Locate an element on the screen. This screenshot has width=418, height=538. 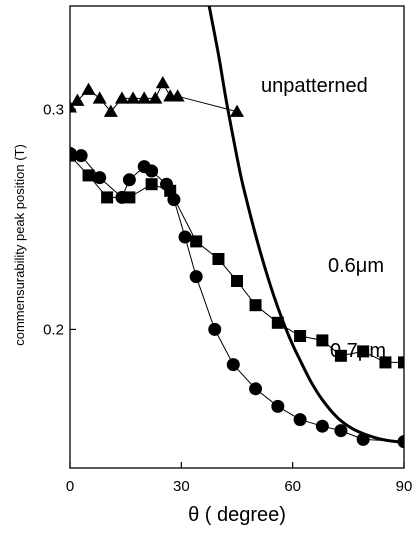
x-axis-title: θ ( degree) is located at coordinates (237, 515).